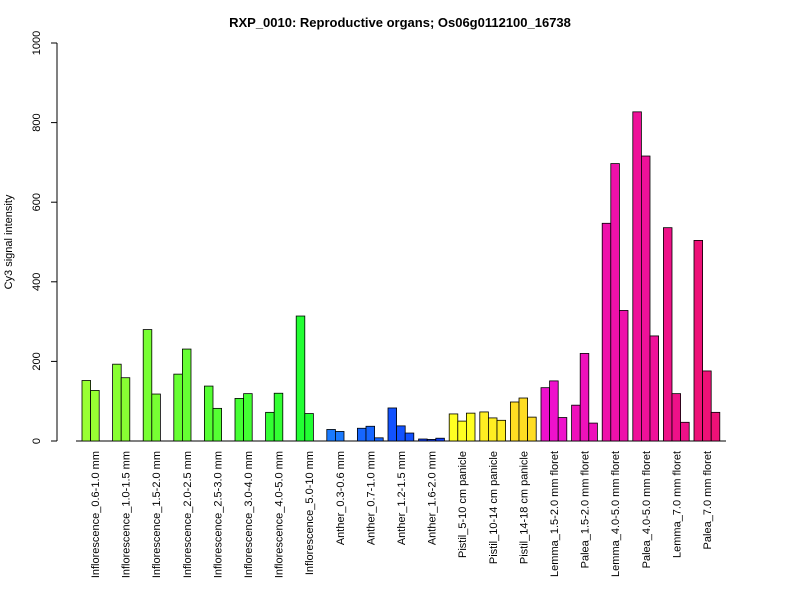 This screenshot has width=800, height=600. What do you see at coordinates (44, 237) in the screenshot?
I see `y-axis: 0 200 400 600 800 1000` at bounding box center [44, 237].